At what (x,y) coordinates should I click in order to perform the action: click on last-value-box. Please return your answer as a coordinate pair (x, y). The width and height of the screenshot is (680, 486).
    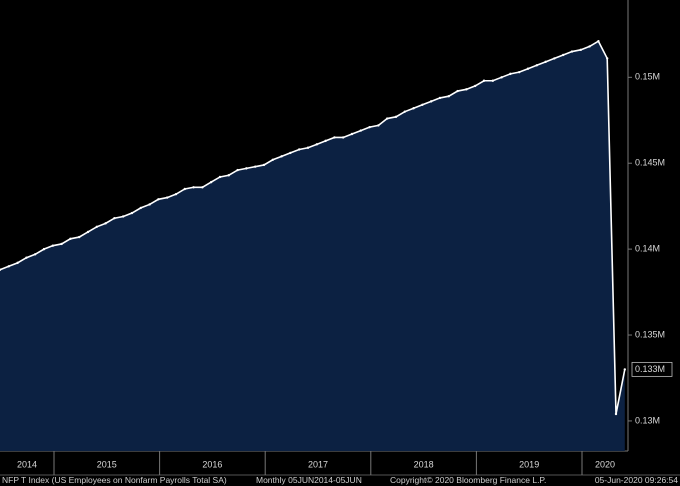
    Looking at the image, I should click on (652, 369).